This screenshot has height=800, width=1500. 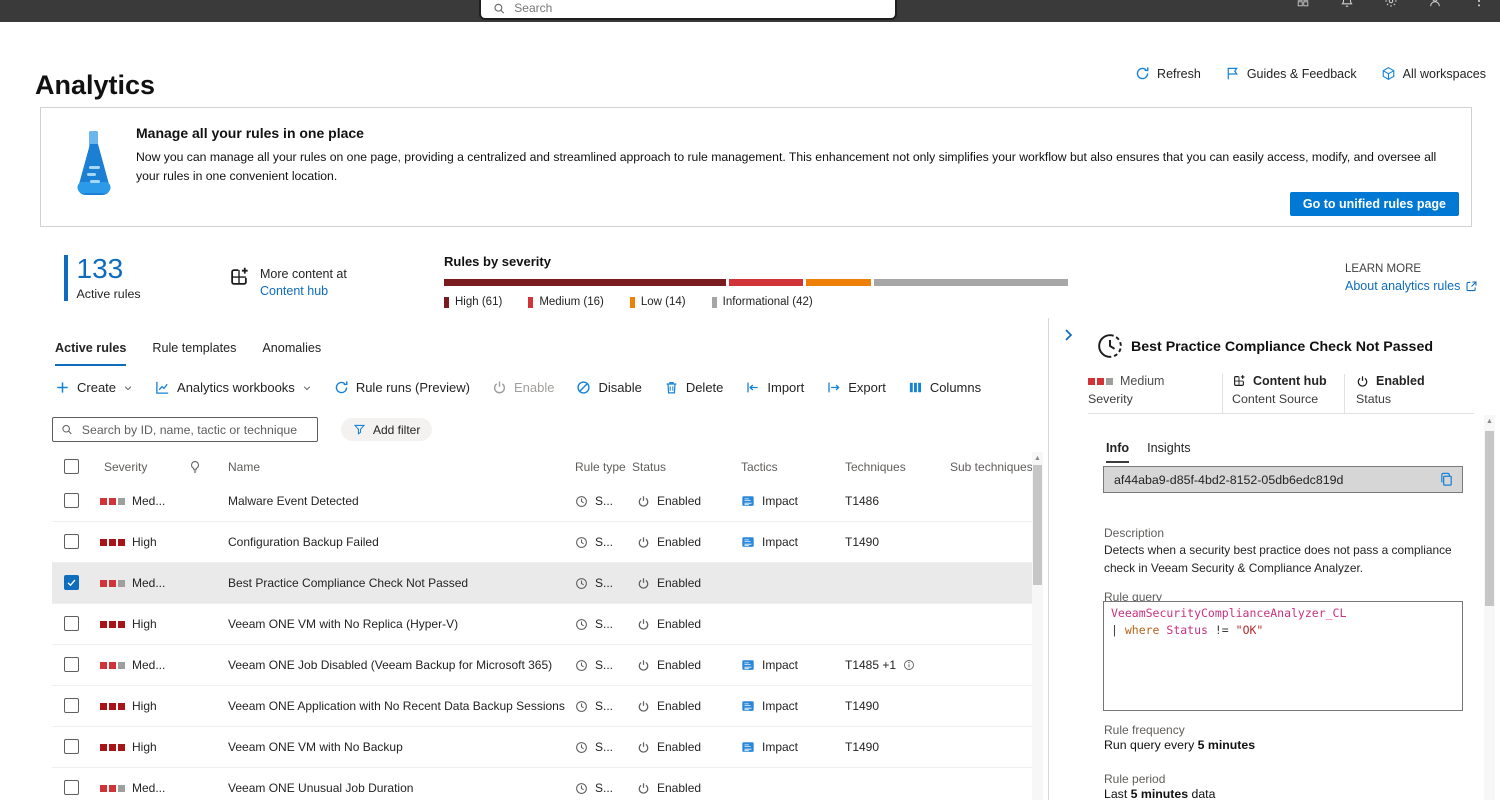 What do you see at coordinates (909, 665) in the screenshot?
I see `info-icon` at bounding box center [909, 665].